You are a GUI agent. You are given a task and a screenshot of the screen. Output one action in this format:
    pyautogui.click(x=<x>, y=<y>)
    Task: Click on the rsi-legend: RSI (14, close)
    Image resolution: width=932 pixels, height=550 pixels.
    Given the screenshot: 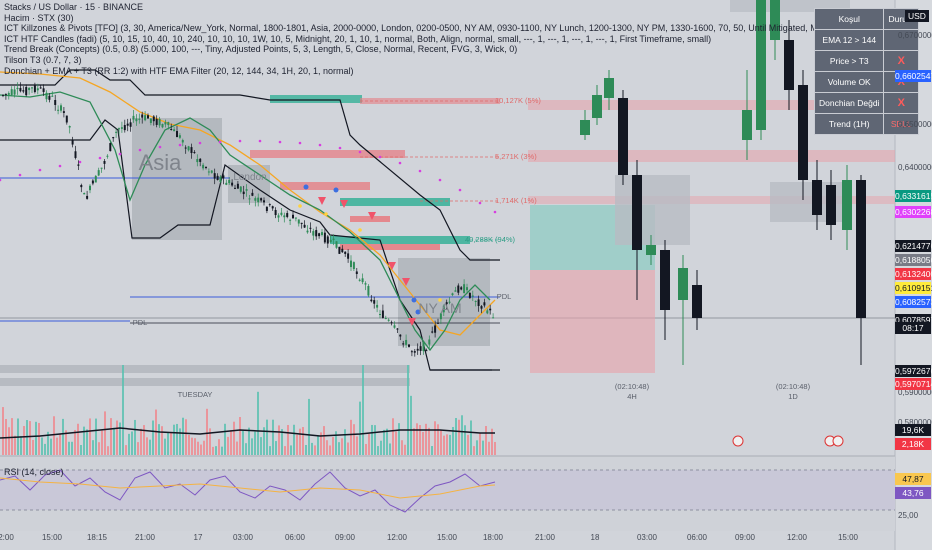 What is the action you would take?
    pyautogui.click(x=34, y=472)
    